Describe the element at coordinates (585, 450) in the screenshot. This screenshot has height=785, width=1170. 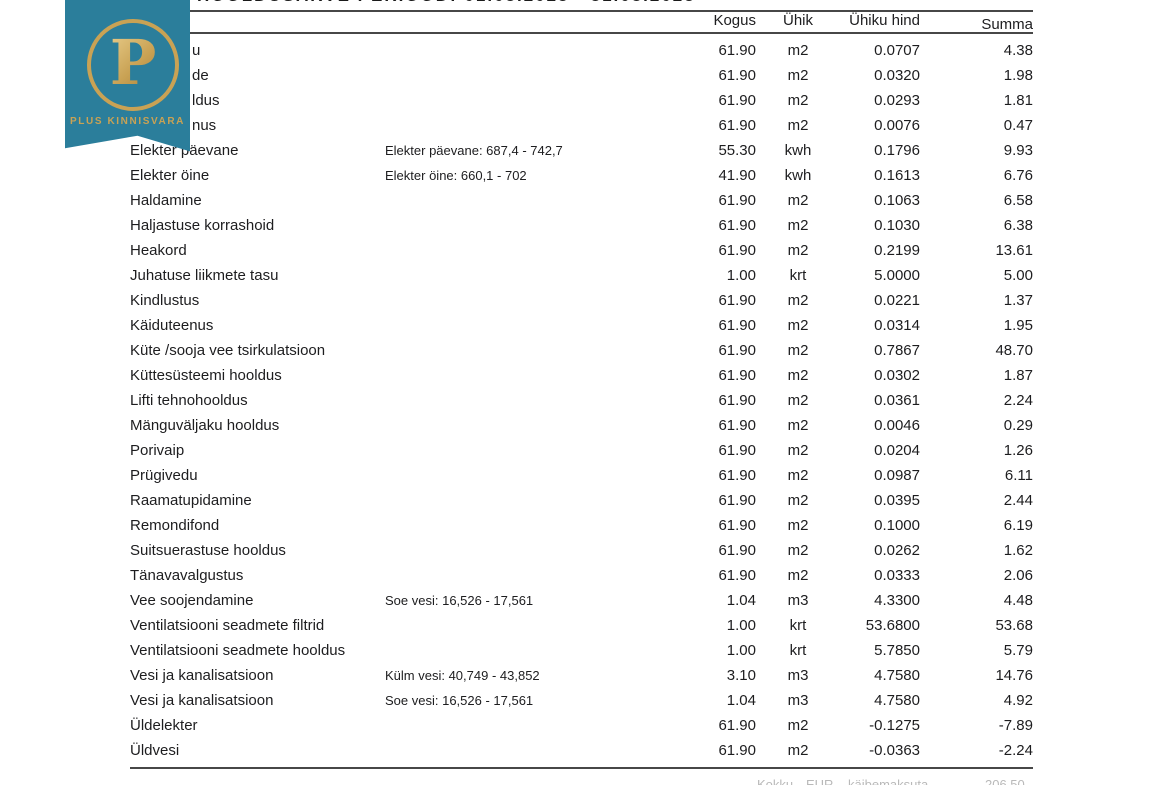
I see `table-row: Porivaip 61.90 m2 0.0204 1.26` at that location.